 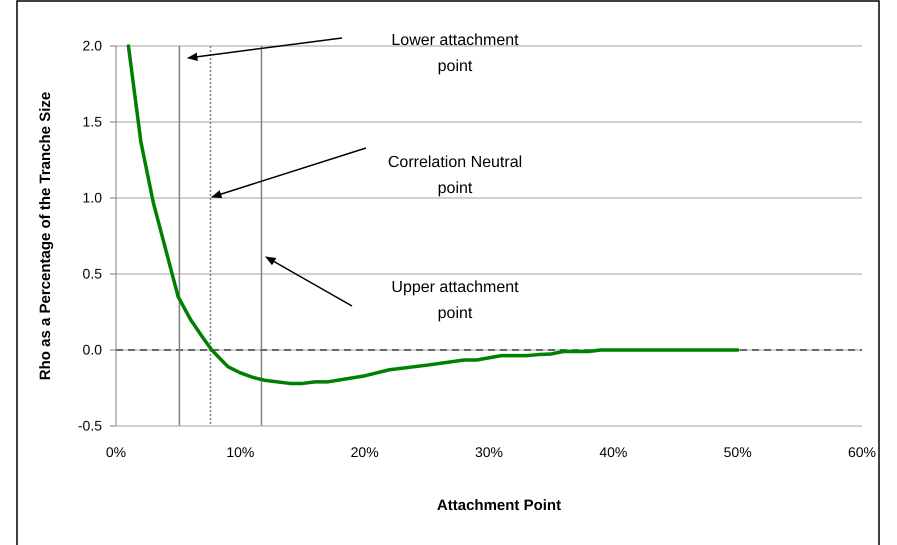 I want to click on annotation: Upper attachment point, so click(x=455, y=300).